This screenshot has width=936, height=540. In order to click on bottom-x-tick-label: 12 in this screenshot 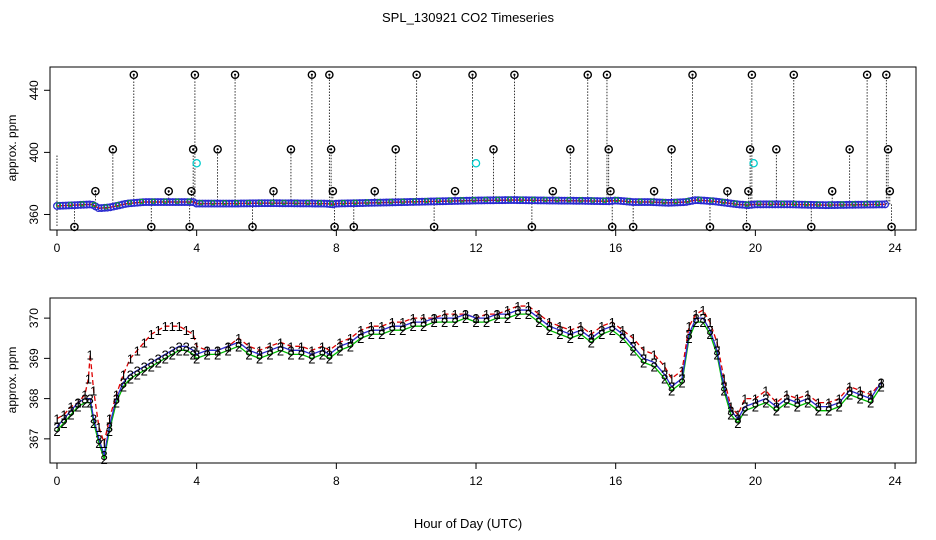, I will do `click(476, 481)`.